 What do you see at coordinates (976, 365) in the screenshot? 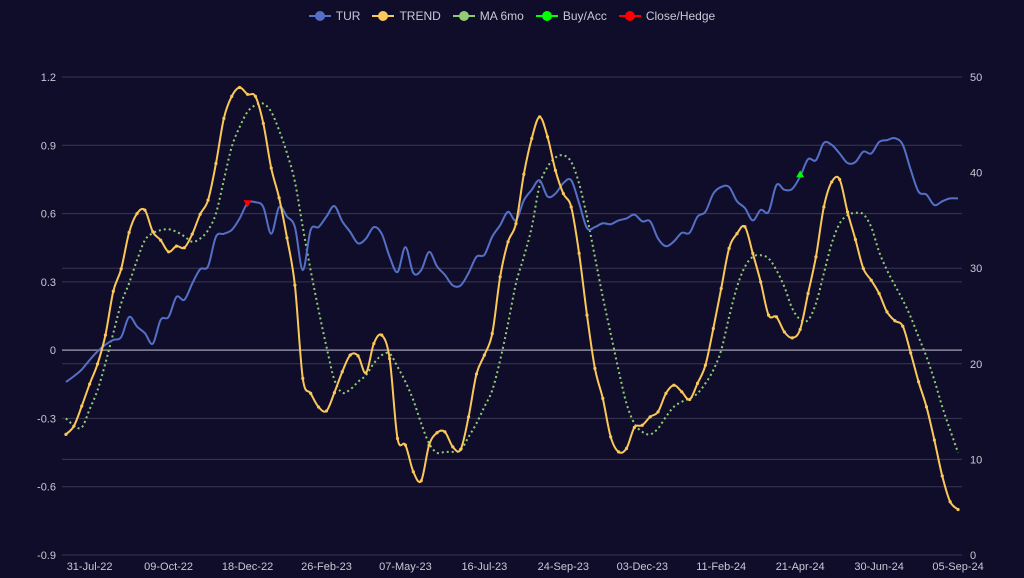
I see `y-right-tick-label: 20` at bounding box center [976, 365].